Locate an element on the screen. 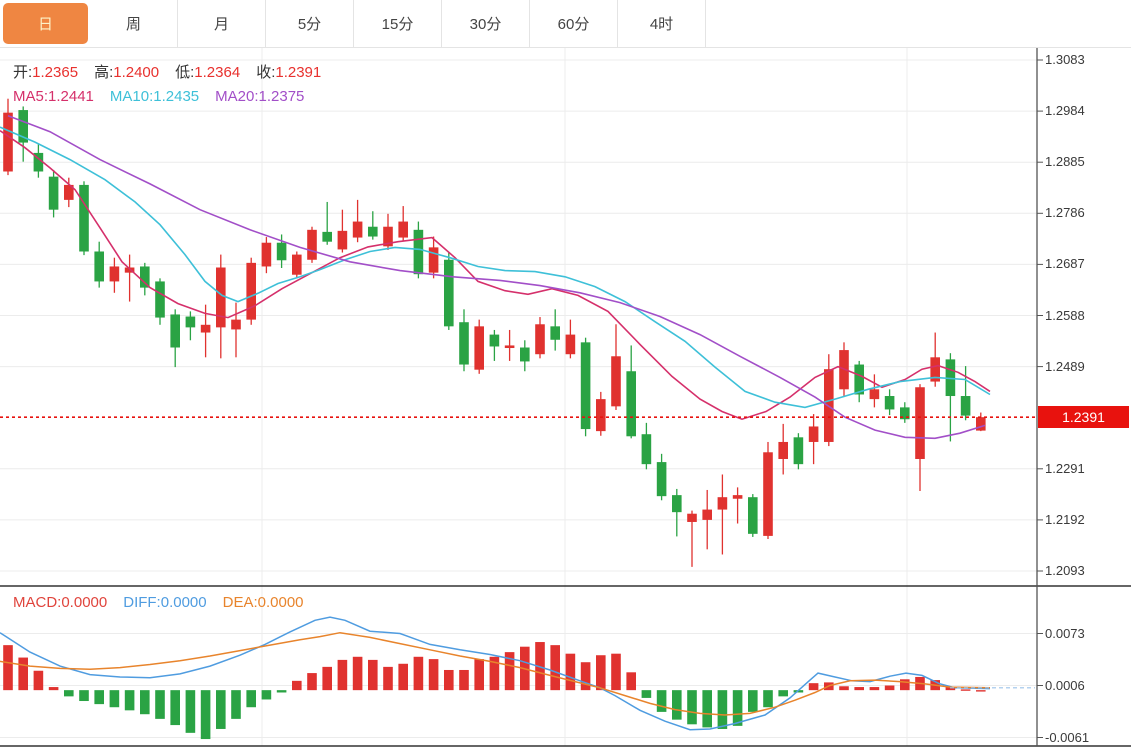  ma-legend-item: MA5:1.2441 is located at coordinates (53, 96).